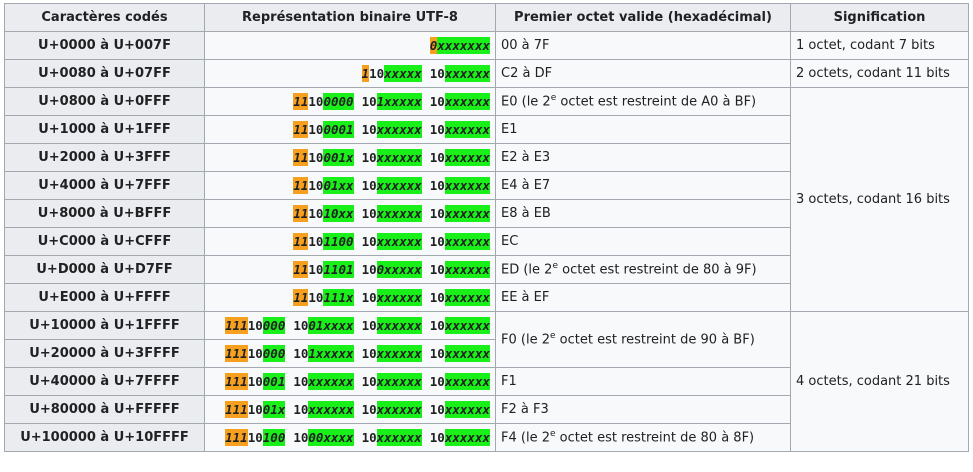 The image size is (973, 472). Describe the element at coordinates (104, 437) in the screenshot. I see `range-cell: U+100000 à U+10FFFF` at that location.